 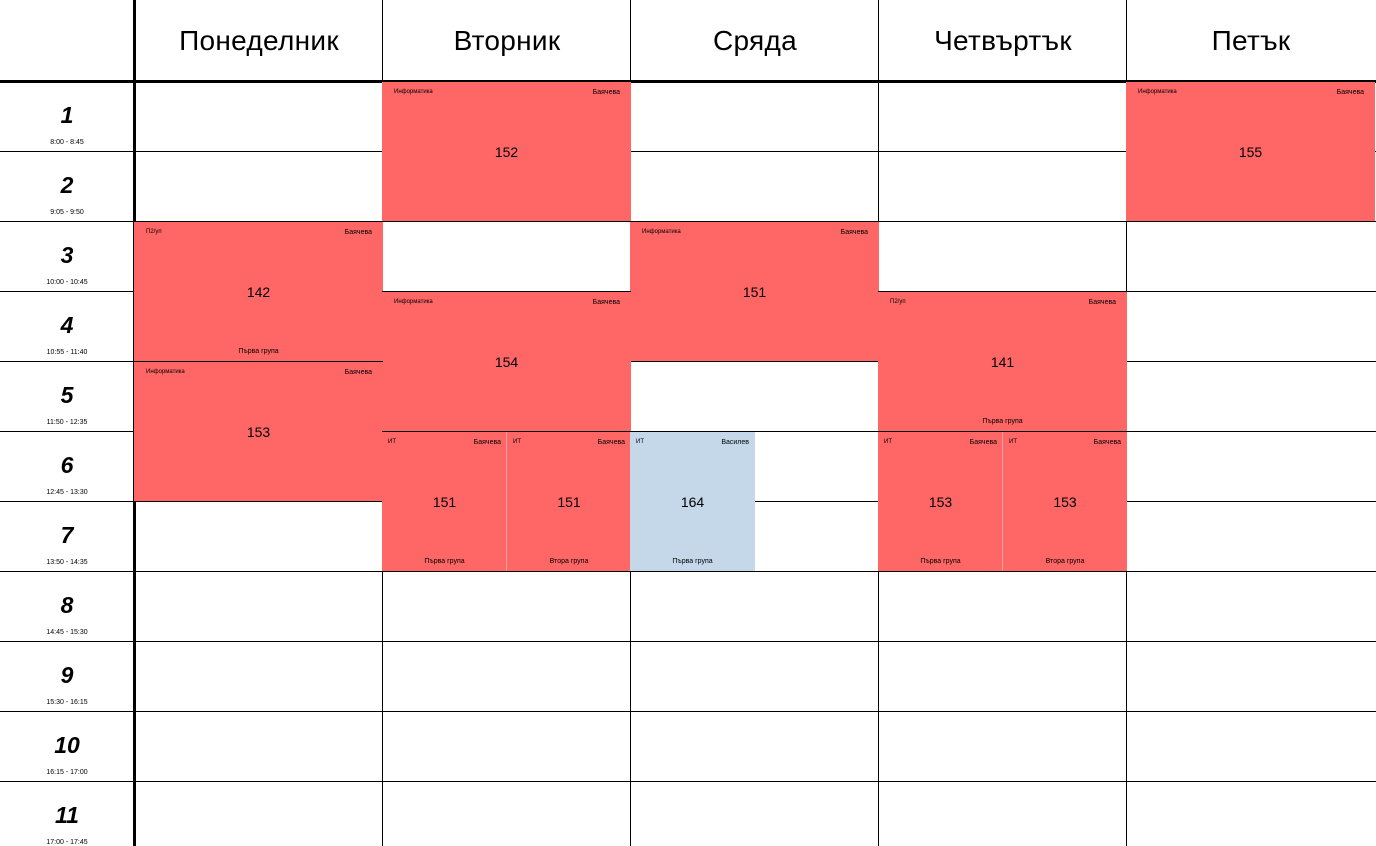 What do you see at coordinates (67, 422) in the screenshot?
I see `period-time: 11:50 - 12:35` at bounding box center [67, 422].